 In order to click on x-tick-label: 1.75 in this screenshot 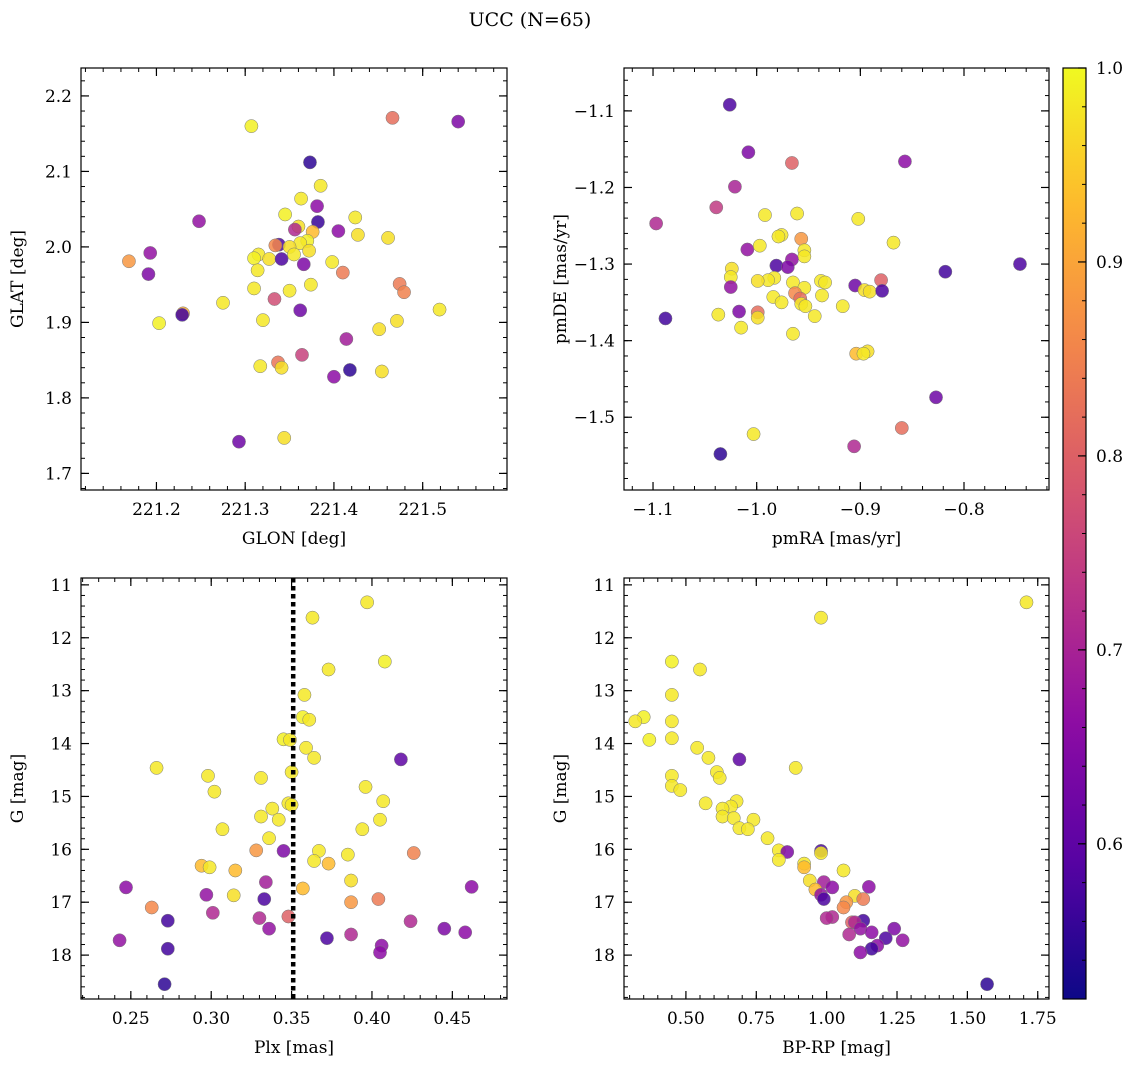, I will do `click(1038, 1019)`.